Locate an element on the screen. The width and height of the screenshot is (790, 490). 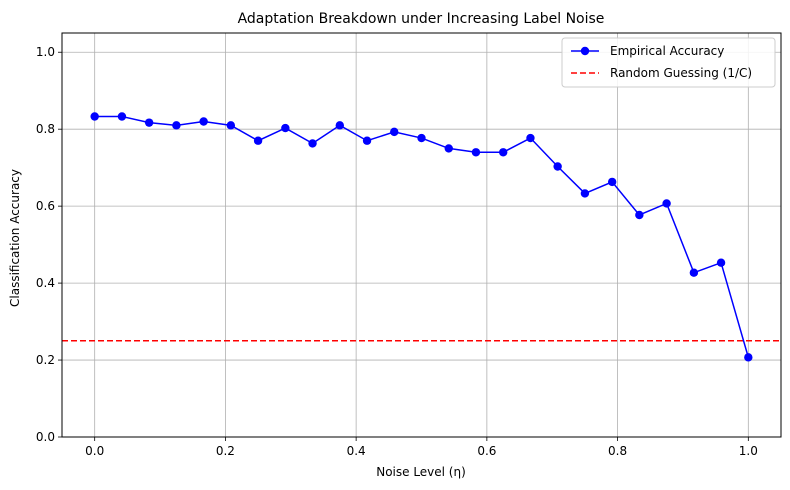
x-tick-label: 0.4 is located at coordinates (356, 451).